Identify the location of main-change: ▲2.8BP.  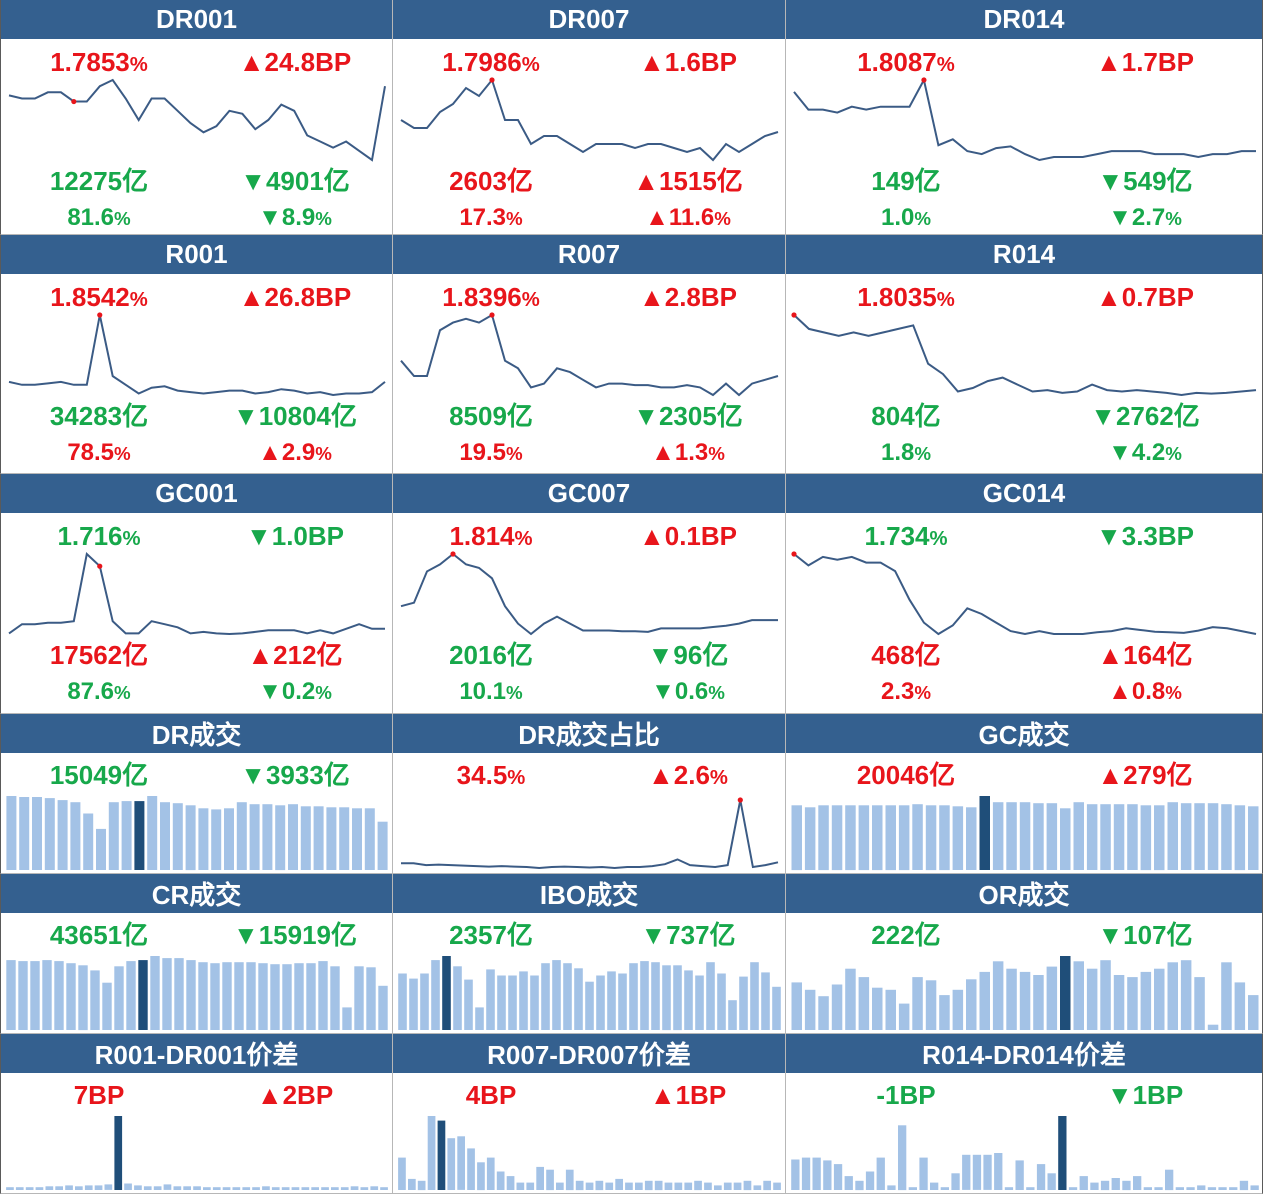
(688, 297).